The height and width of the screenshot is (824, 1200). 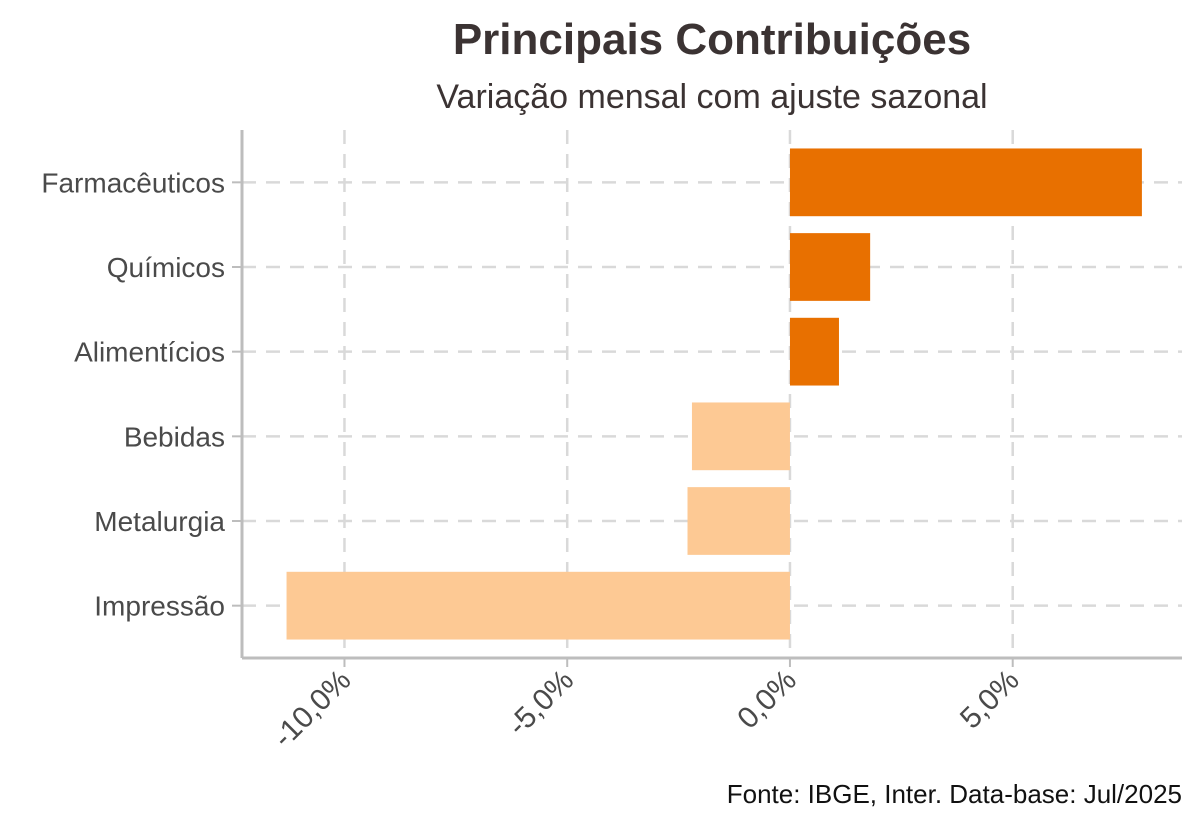 I want to click on chart-title: Principais Contribuições, so click(x=712, y=39).